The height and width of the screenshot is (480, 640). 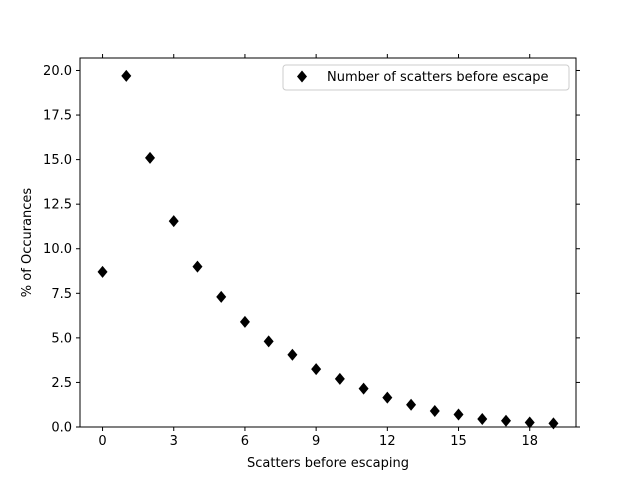 I want to click on y-tick-label: 2.5, so click(x=61, y=383).